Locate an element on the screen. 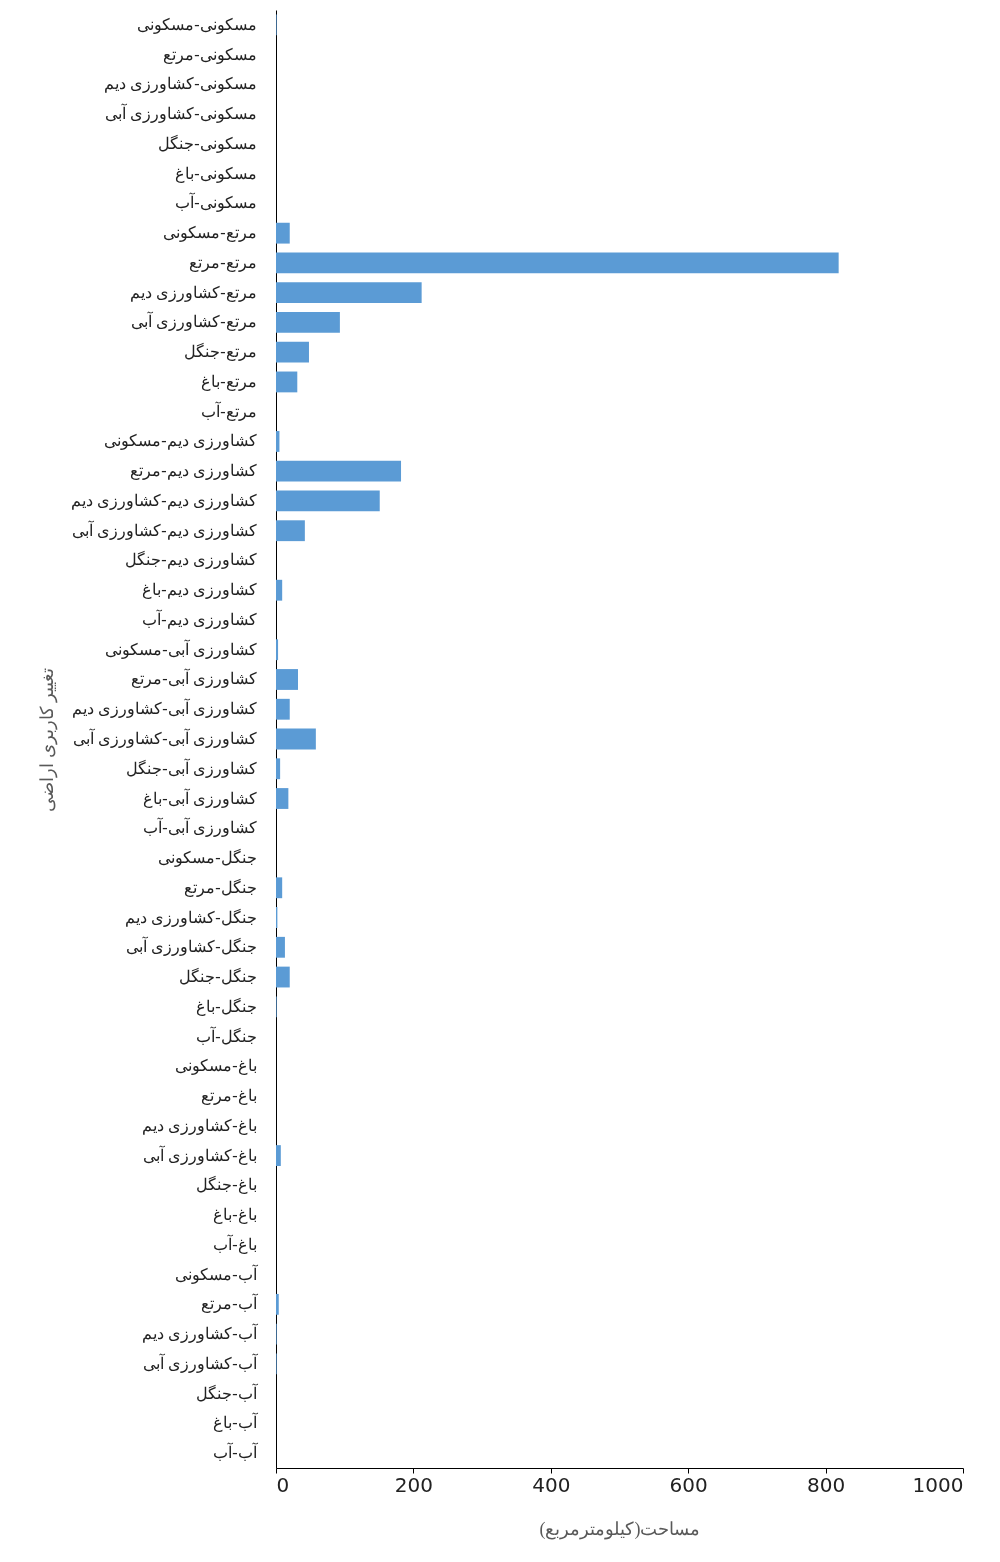  y-tick-label: باغ-مسکونی is located at coordinates (216, 1066).